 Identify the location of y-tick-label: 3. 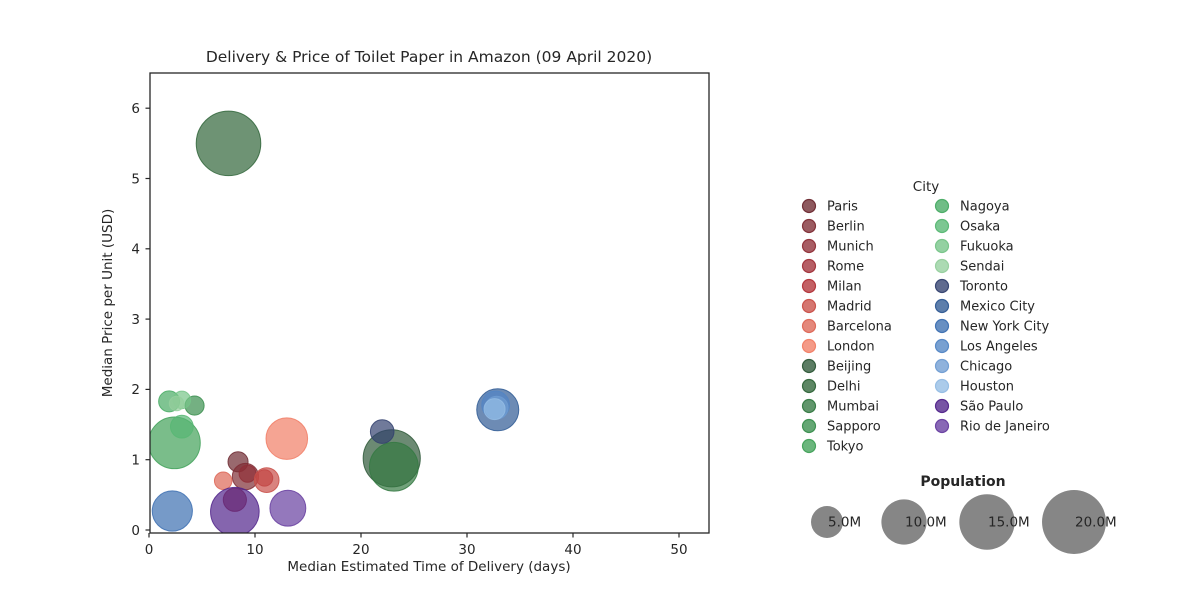
(135, 320).